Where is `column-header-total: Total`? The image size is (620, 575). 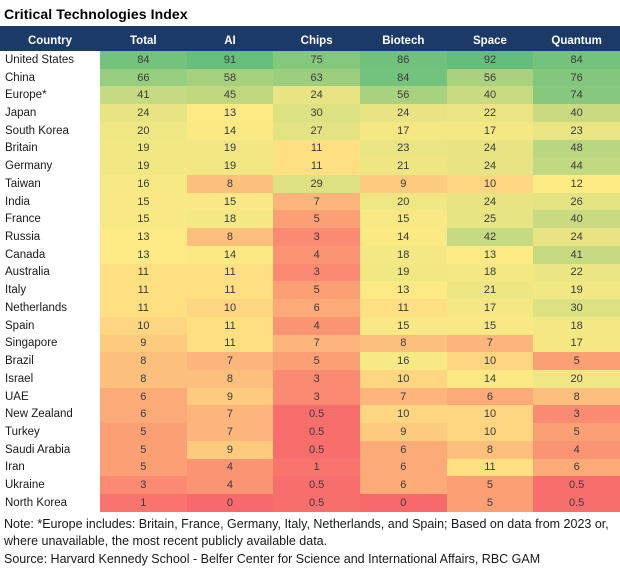
column-header-total: Total is located at coordinates (143, 41).